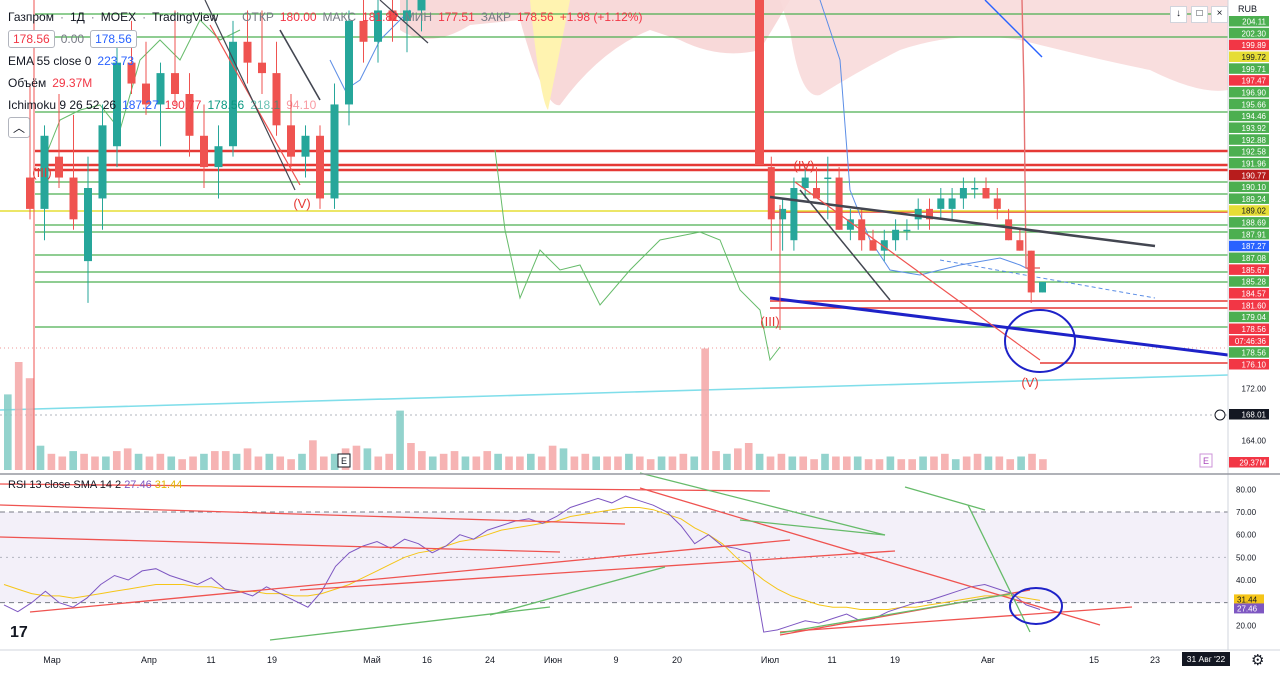  I want to click on bid-button: 178.56, so click(31, 39).